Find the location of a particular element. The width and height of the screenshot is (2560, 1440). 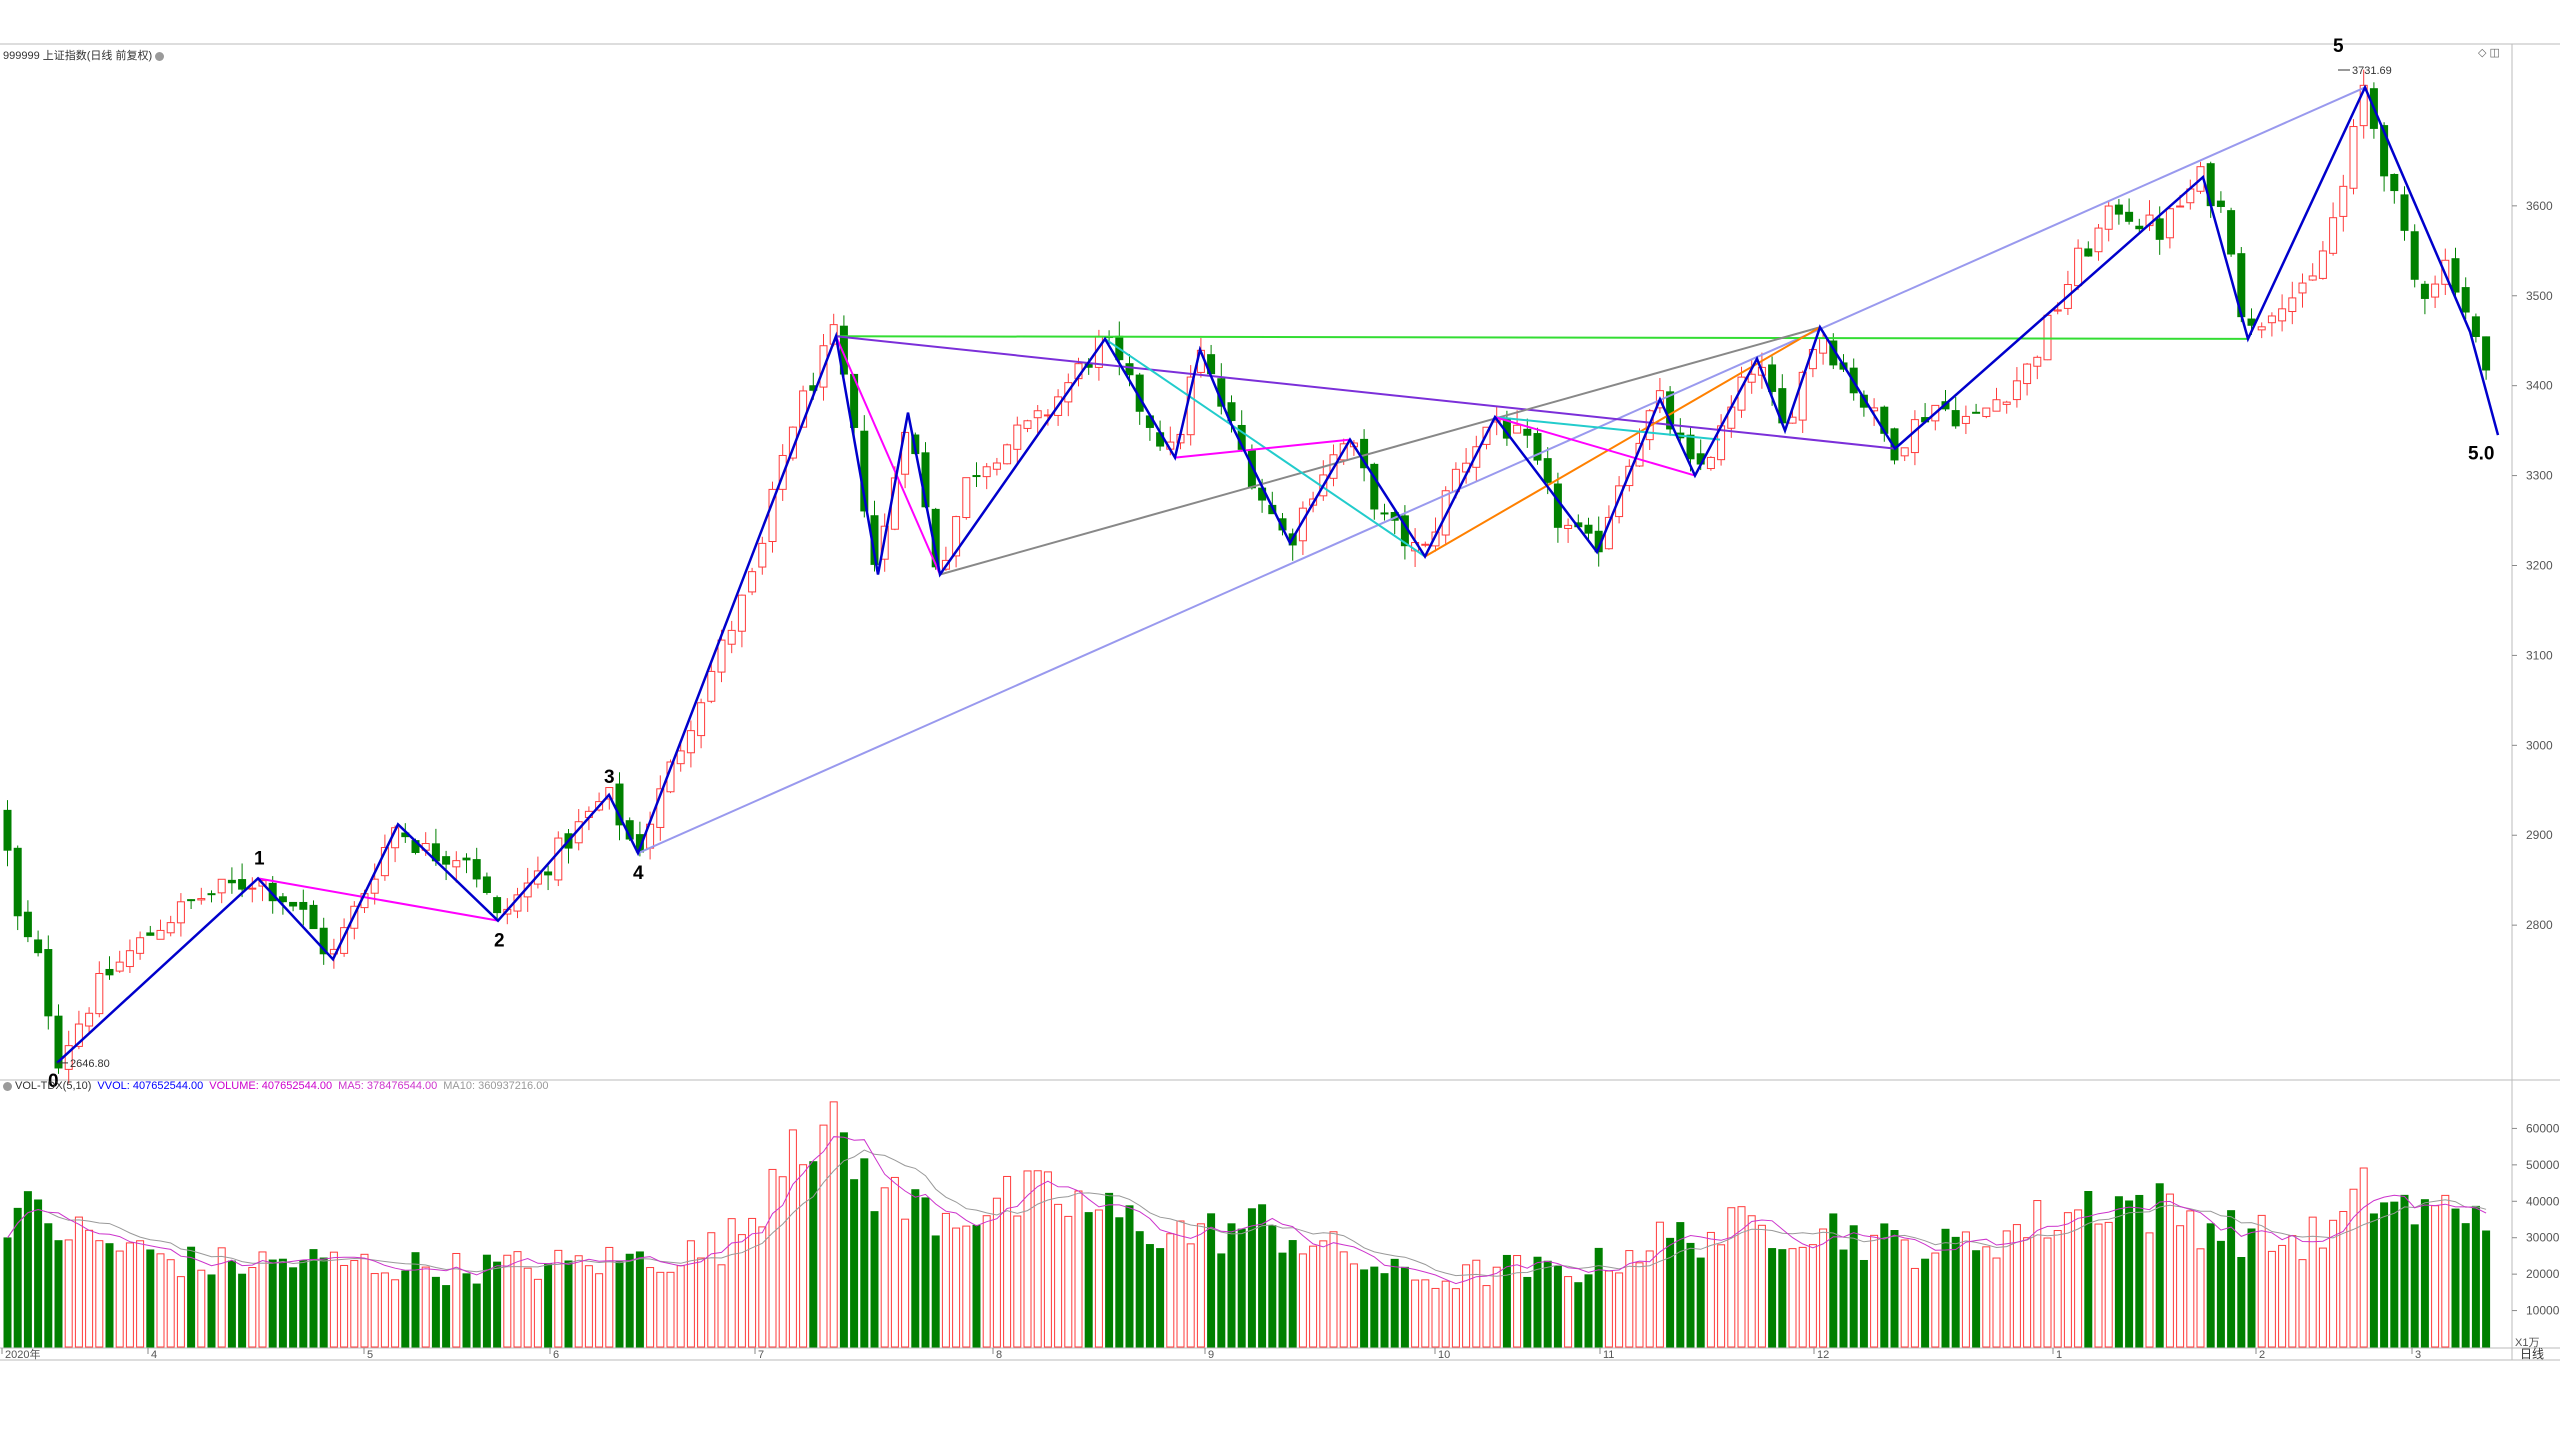

vol-tick-label: 60000 is located at coordinates (2543, 1128).